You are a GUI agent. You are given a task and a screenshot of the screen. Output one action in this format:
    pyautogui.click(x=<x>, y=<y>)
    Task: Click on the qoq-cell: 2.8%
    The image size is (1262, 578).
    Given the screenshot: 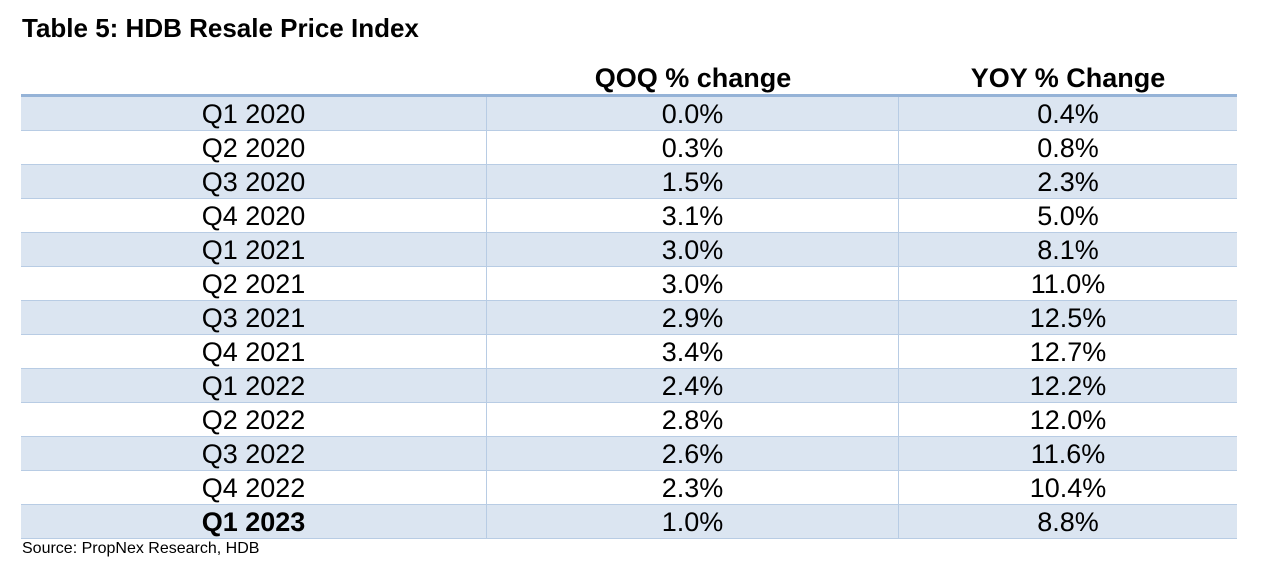 What is the action you would take?
    pyautogui.click(x=693, y=419)
    